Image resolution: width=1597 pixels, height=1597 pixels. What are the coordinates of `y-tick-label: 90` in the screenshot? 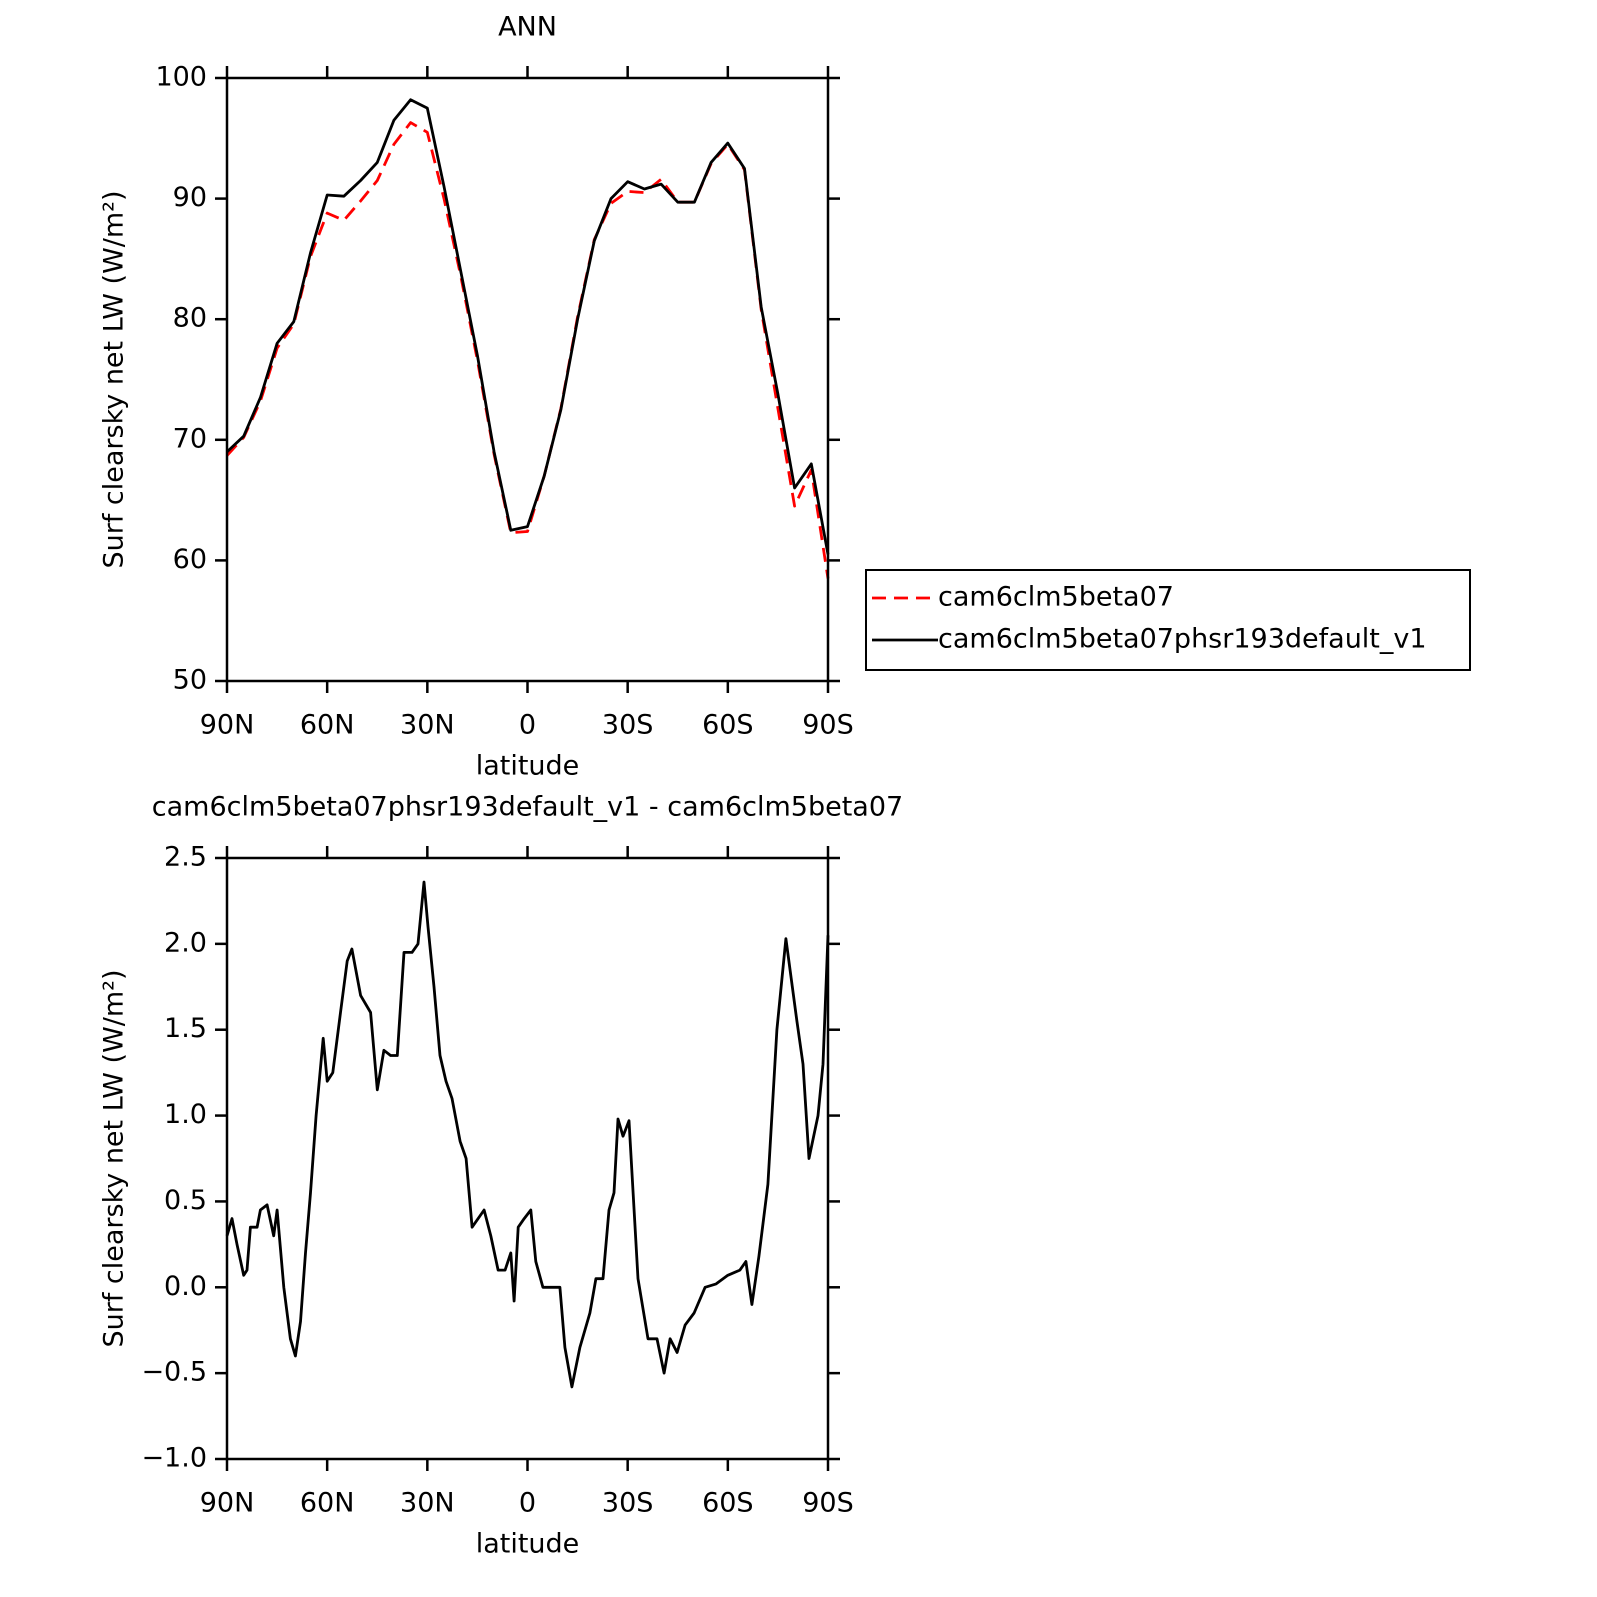 It's located at (190, 197).